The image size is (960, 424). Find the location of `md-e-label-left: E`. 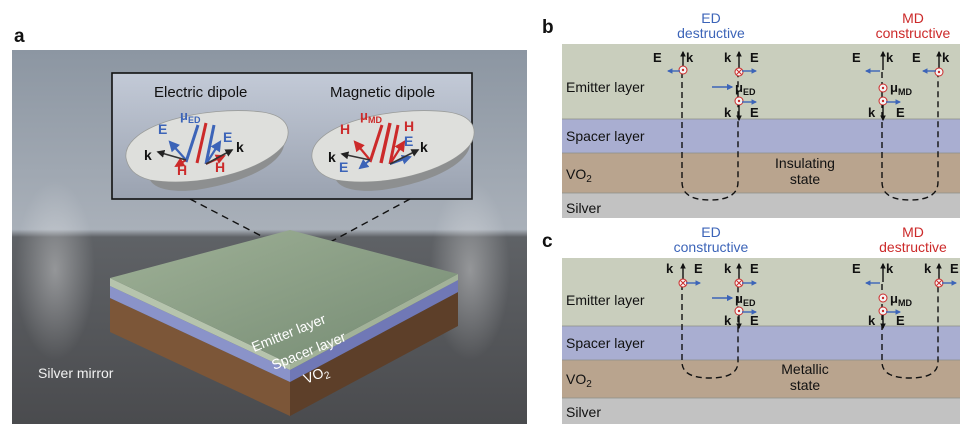

md-e-label-left: E is located at coordinates (343, 167).